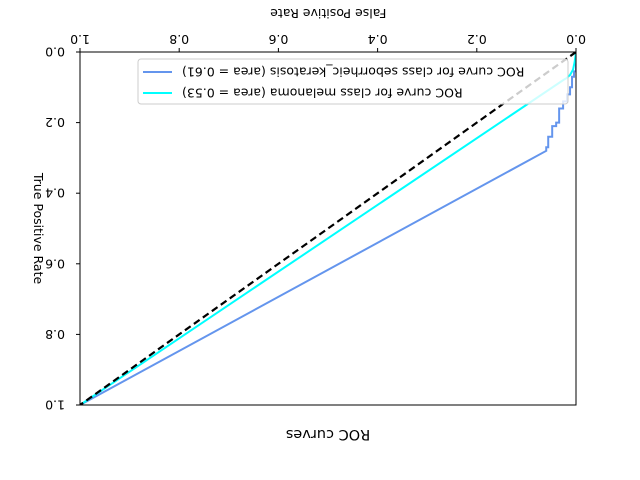 This screenshot has height=480, width=640. I want to click on y-tick-label: 1.0, so click(55, 405).